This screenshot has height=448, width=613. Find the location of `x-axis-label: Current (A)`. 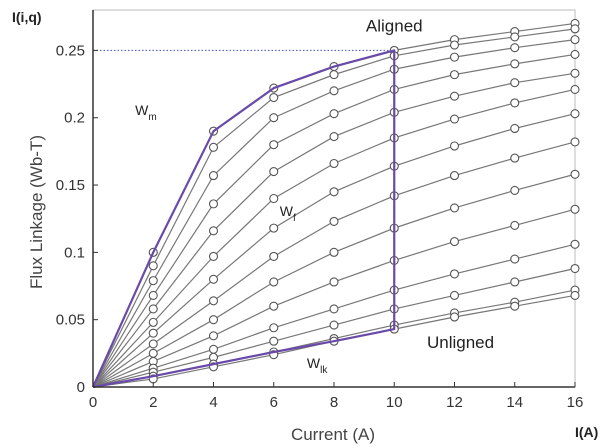

x-axis-label: Current (A) is located at coordinates (333, 434).